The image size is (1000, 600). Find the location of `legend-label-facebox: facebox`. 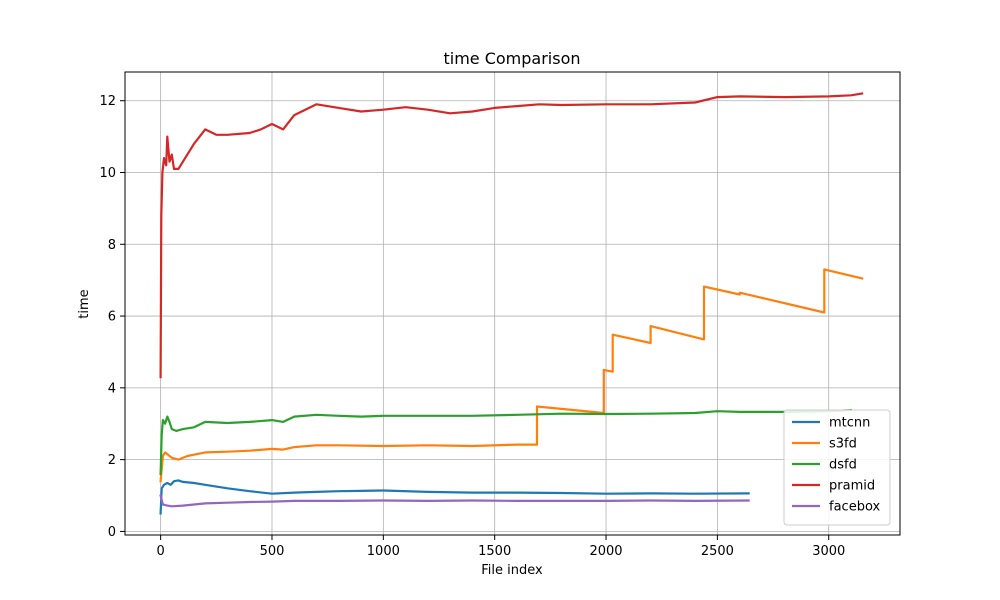

legend-label-facebox: facebox is located at coordinates (854, 507).